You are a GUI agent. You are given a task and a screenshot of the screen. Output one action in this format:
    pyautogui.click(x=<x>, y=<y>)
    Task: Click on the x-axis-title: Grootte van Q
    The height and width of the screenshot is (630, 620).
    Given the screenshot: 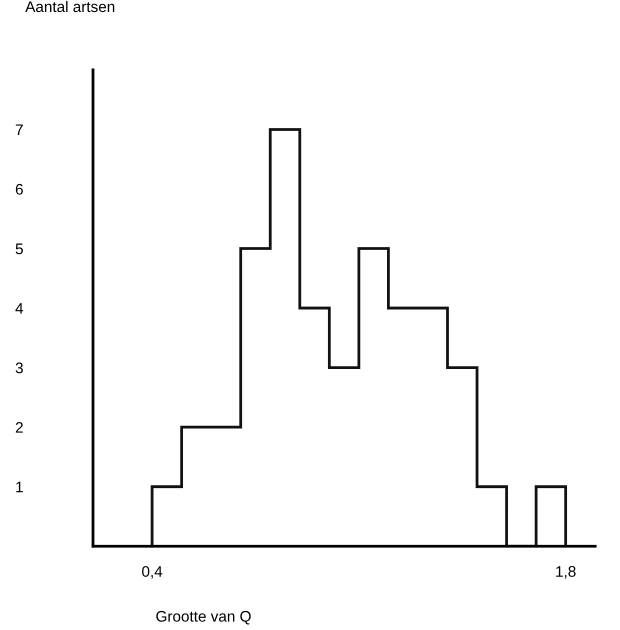 What is the action you would take?
    pyautogui.click(x=203, y=617)
    